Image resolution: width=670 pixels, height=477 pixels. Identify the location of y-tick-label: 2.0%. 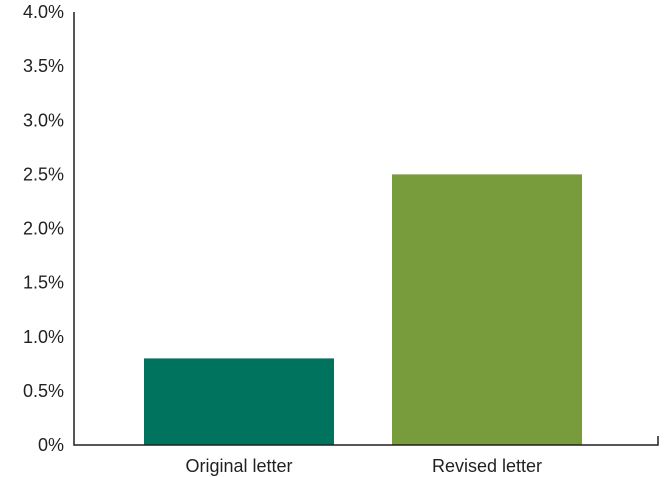
(43, 229).